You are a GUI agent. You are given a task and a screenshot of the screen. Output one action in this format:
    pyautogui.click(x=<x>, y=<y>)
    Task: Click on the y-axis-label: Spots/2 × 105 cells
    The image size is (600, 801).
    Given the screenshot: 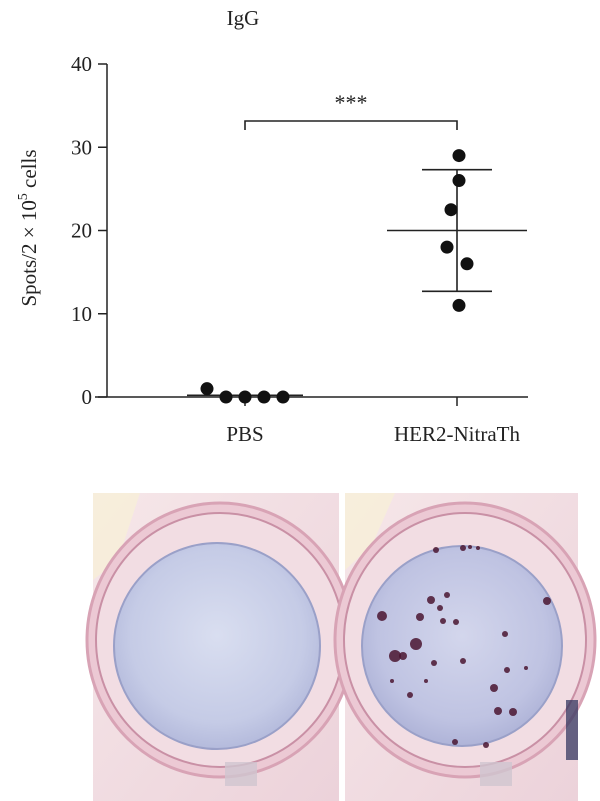 What is the action you would take?
    pyautogui.click(x=28, y=227)
    